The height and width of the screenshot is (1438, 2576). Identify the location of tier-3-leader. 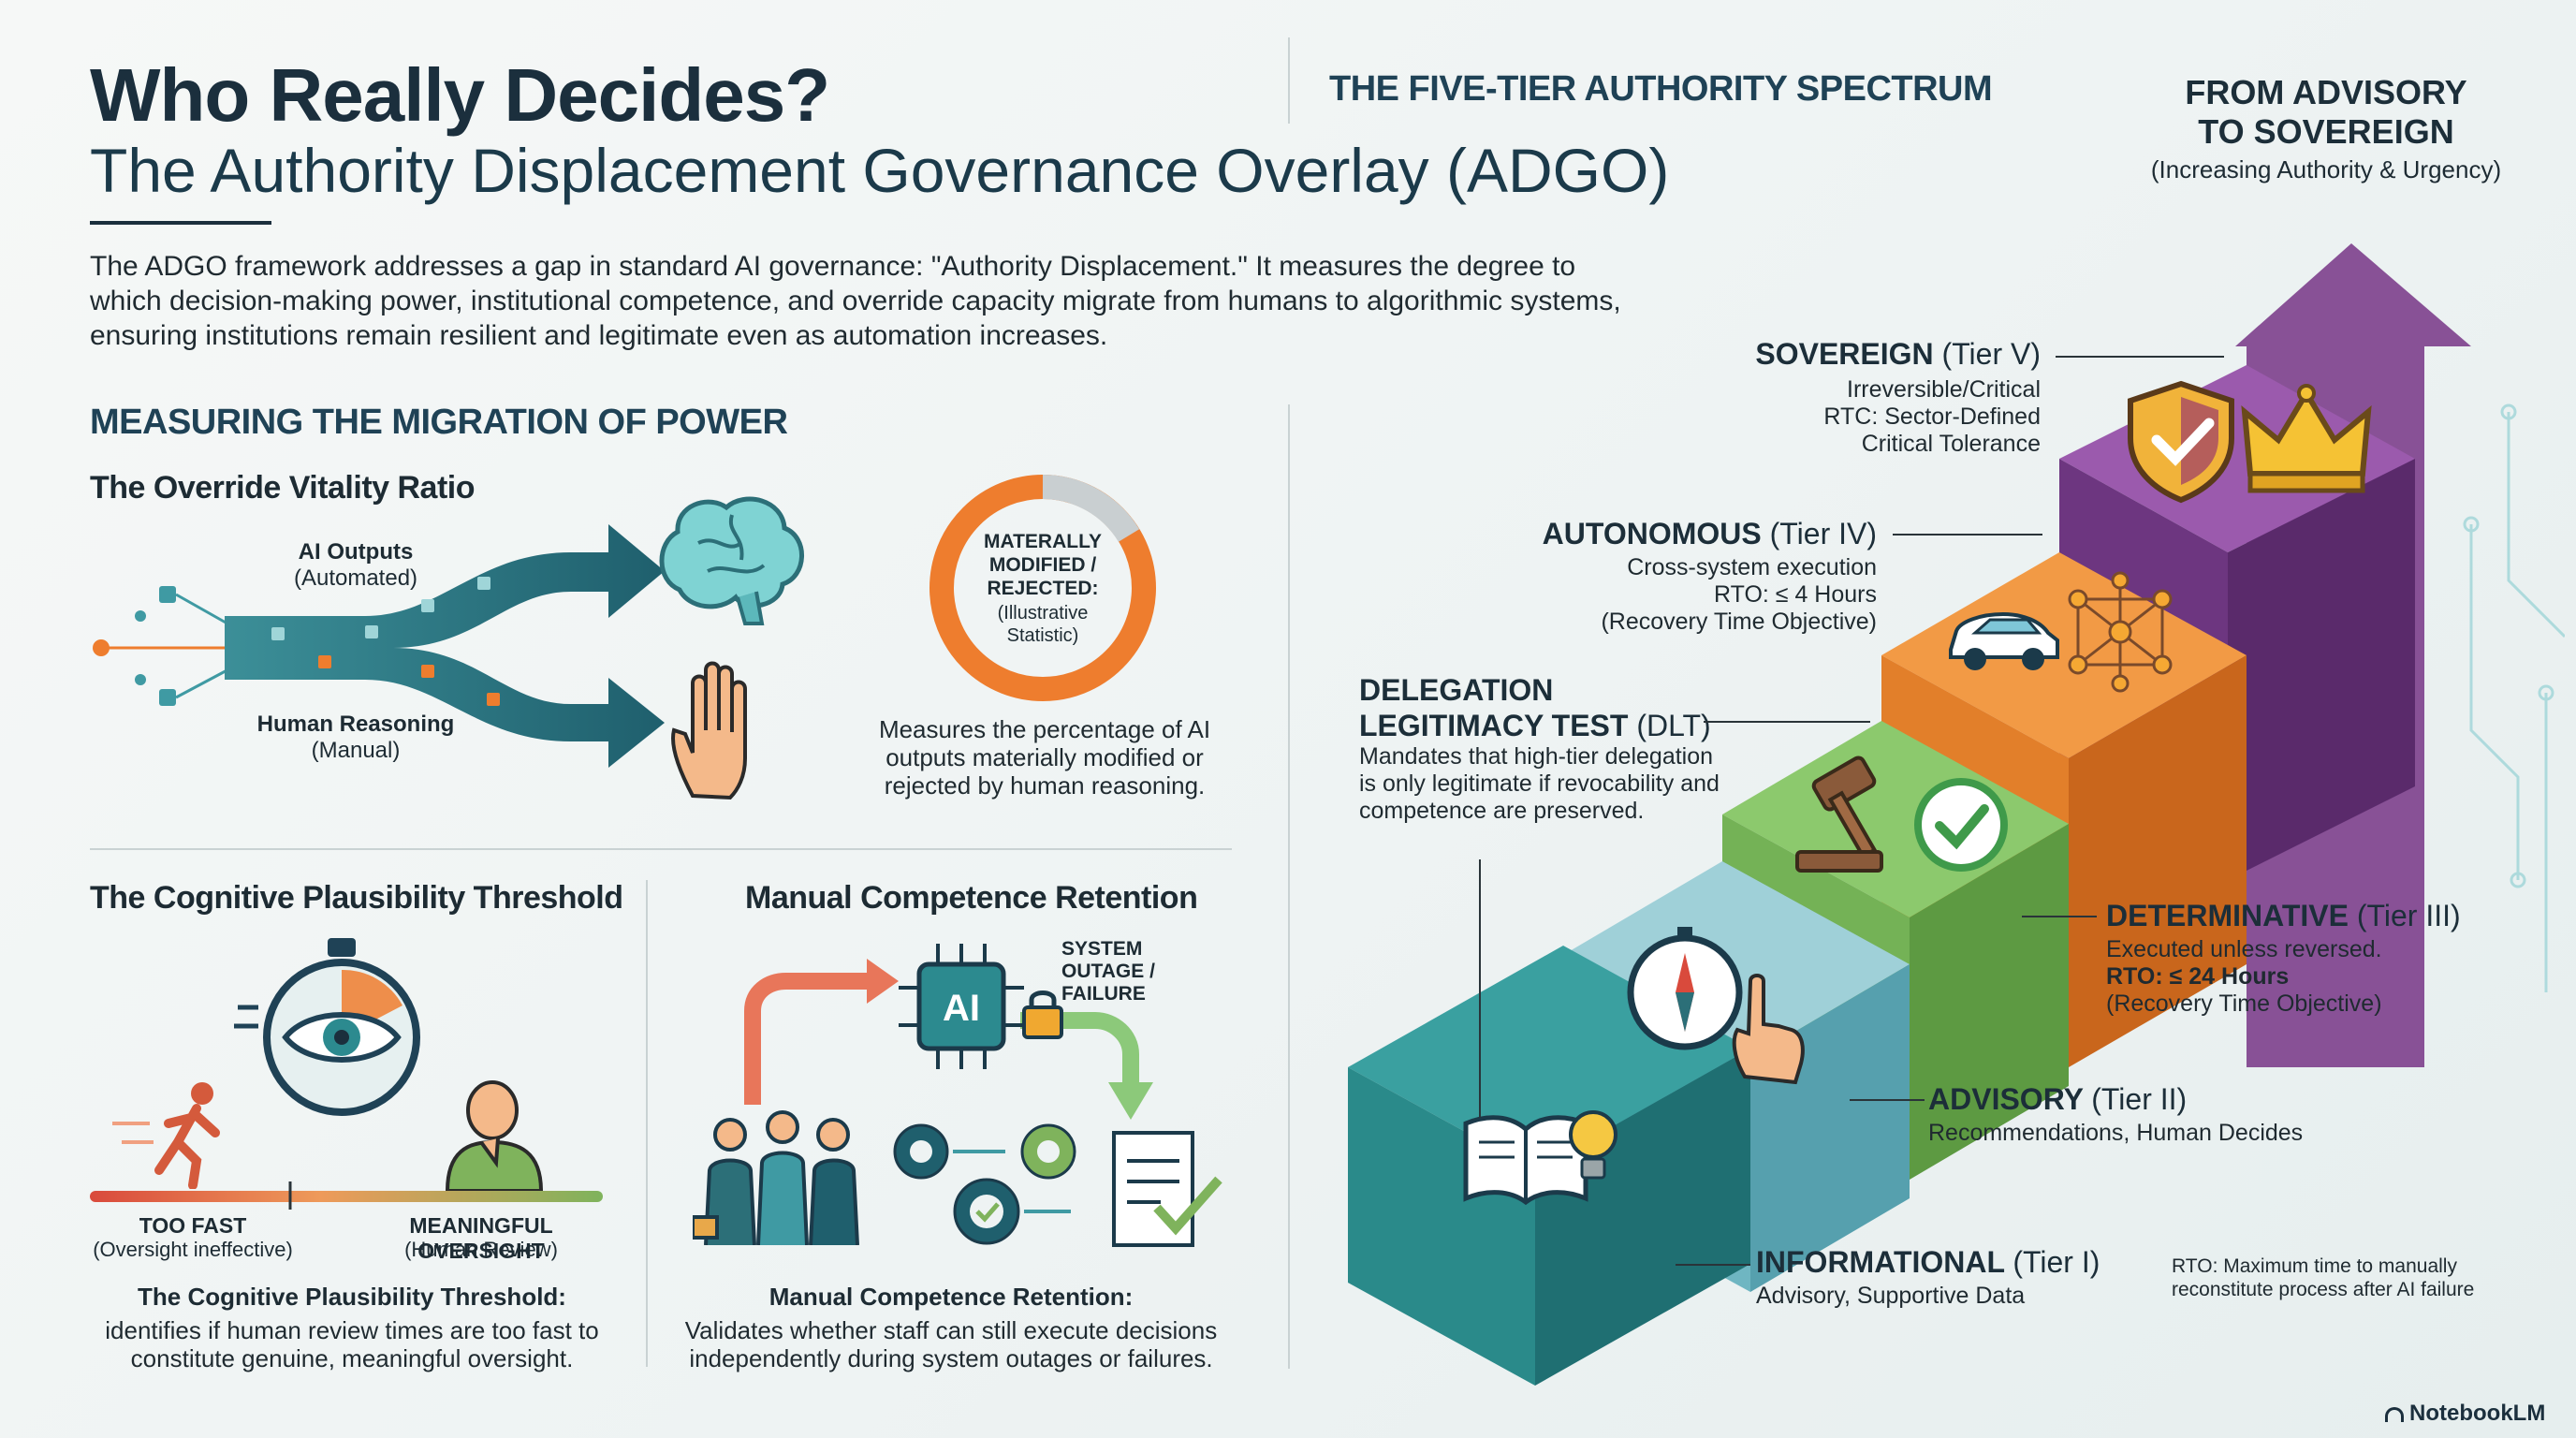
(2059, 916).